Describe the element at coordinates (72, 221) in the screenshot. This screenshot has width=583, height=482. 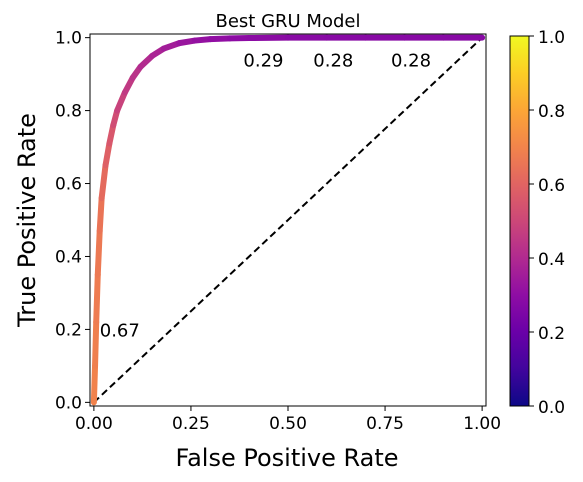
I see `y-axis: 0.0 0.2 0.4 0.6 0.8 1.0` at that location.